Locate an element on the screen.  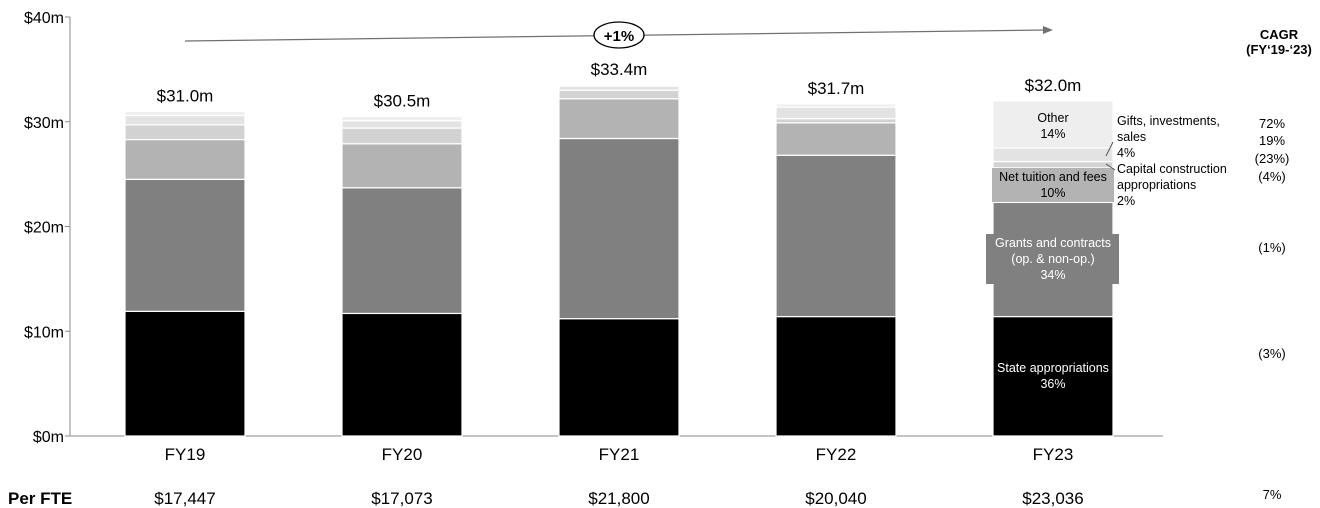
bar-total-label: $33.4m is located at coordinates (619, 69).